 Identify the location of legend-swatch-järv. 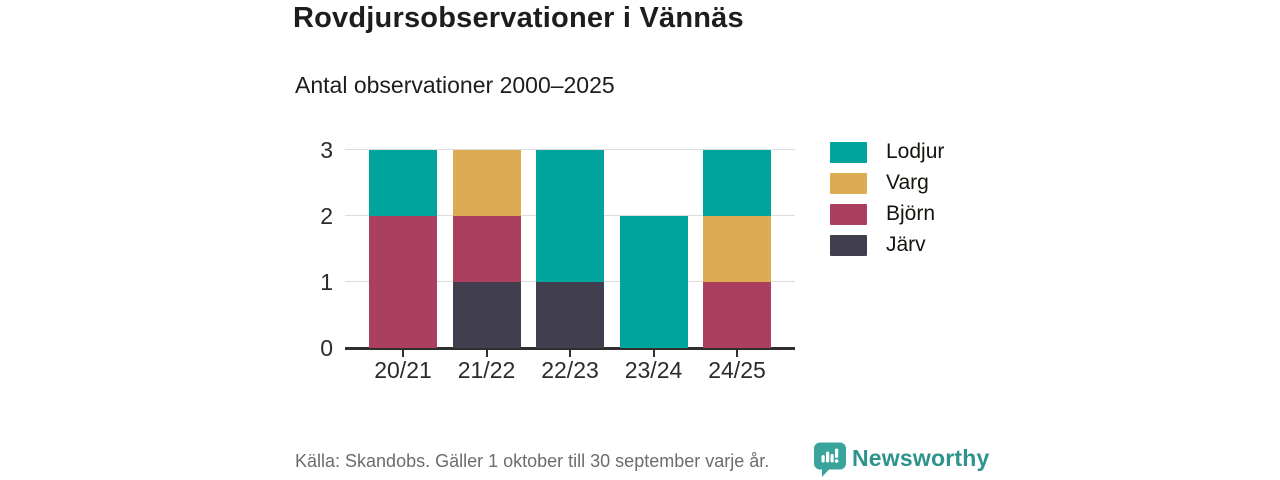
(848, 245).